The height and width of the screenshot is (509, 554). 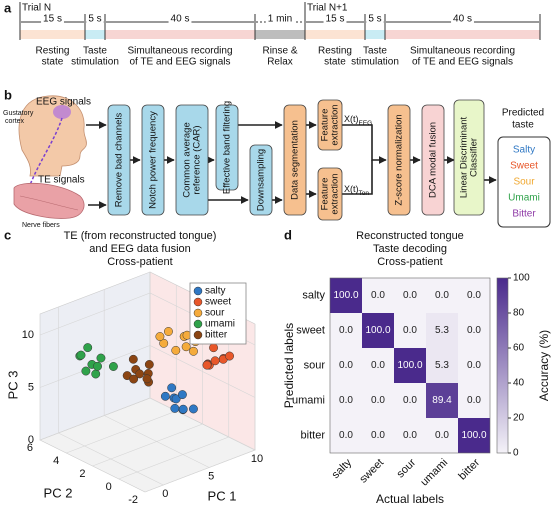 I want to click on plot-frame, so click(x=410, y=365).